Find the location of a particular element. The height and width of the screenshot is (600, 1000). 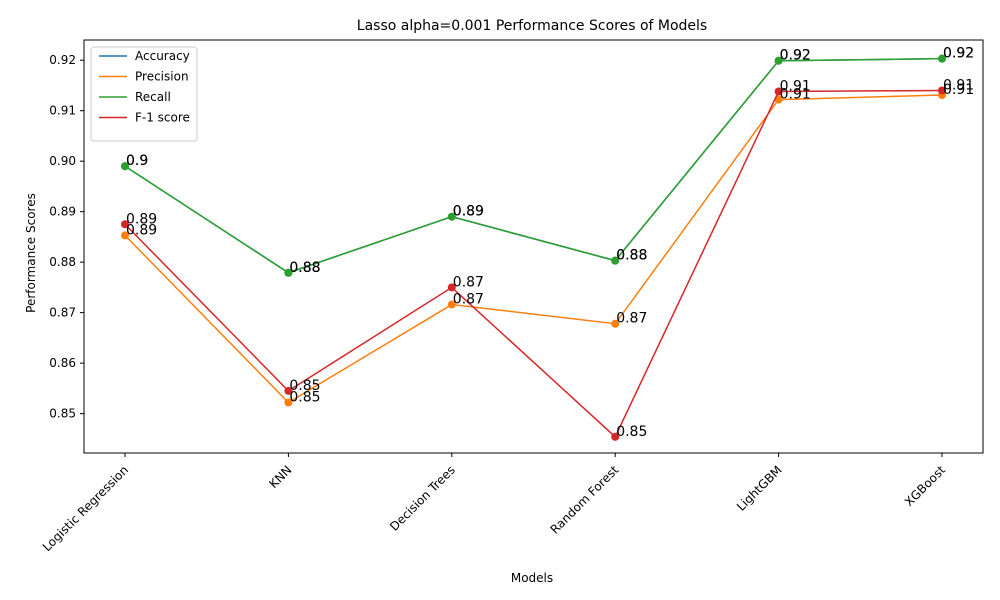

legend: Accuracy Precision Recall F-1 score is located at coordinates (144, 94).